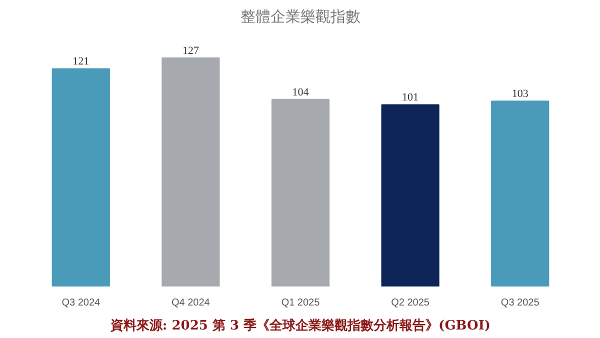 The width and height of the screenshot is (600, 338). Describe the element at coordinates (410, 303) in the screenshot. I see `x-tick-label: Q2 2025` at that location.